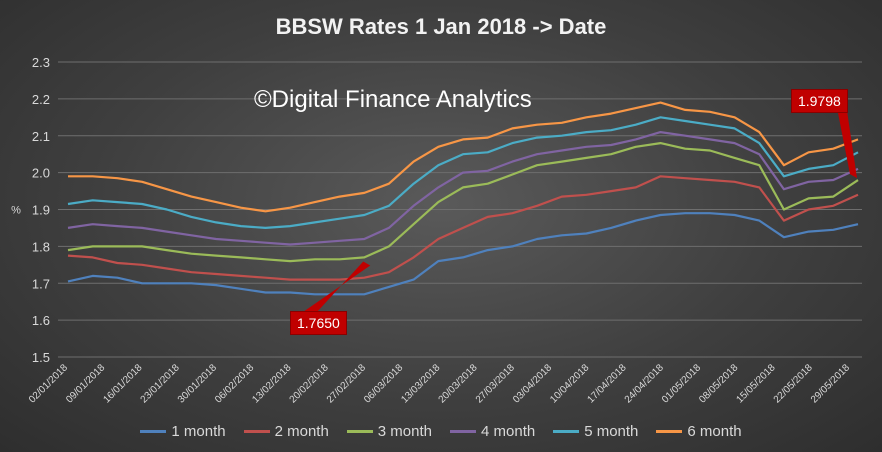 The height and width of the screenshot is (452, 882). Describe the element at coordinates (41, 320) in the screenshot. I see `y-tick-label: 1.6` at that location.